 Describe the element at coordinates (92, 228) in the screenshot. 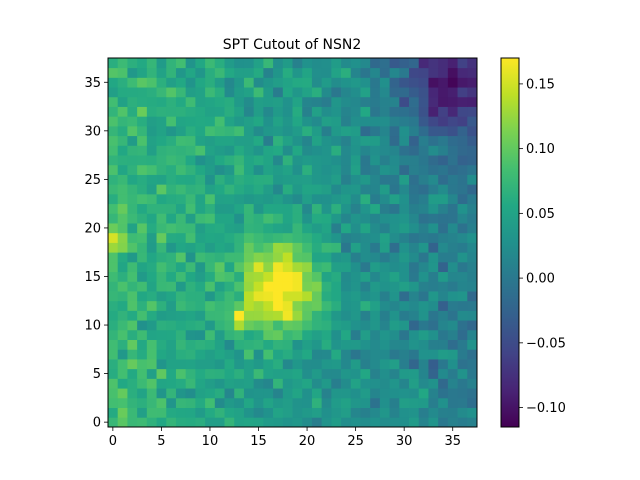

I see `y-tick-label: 20` at that location.